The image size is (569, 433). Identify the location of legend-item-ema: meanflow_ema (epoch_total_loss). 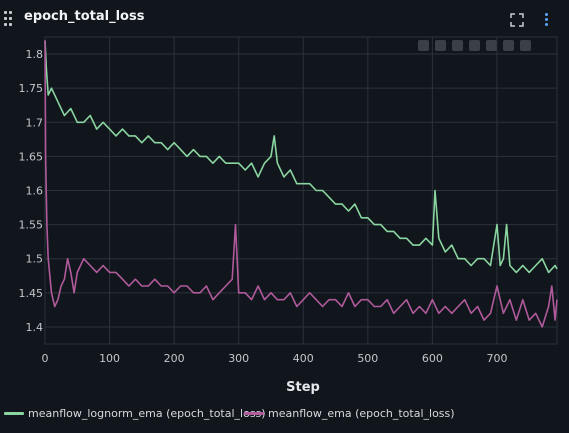
(349, 413).